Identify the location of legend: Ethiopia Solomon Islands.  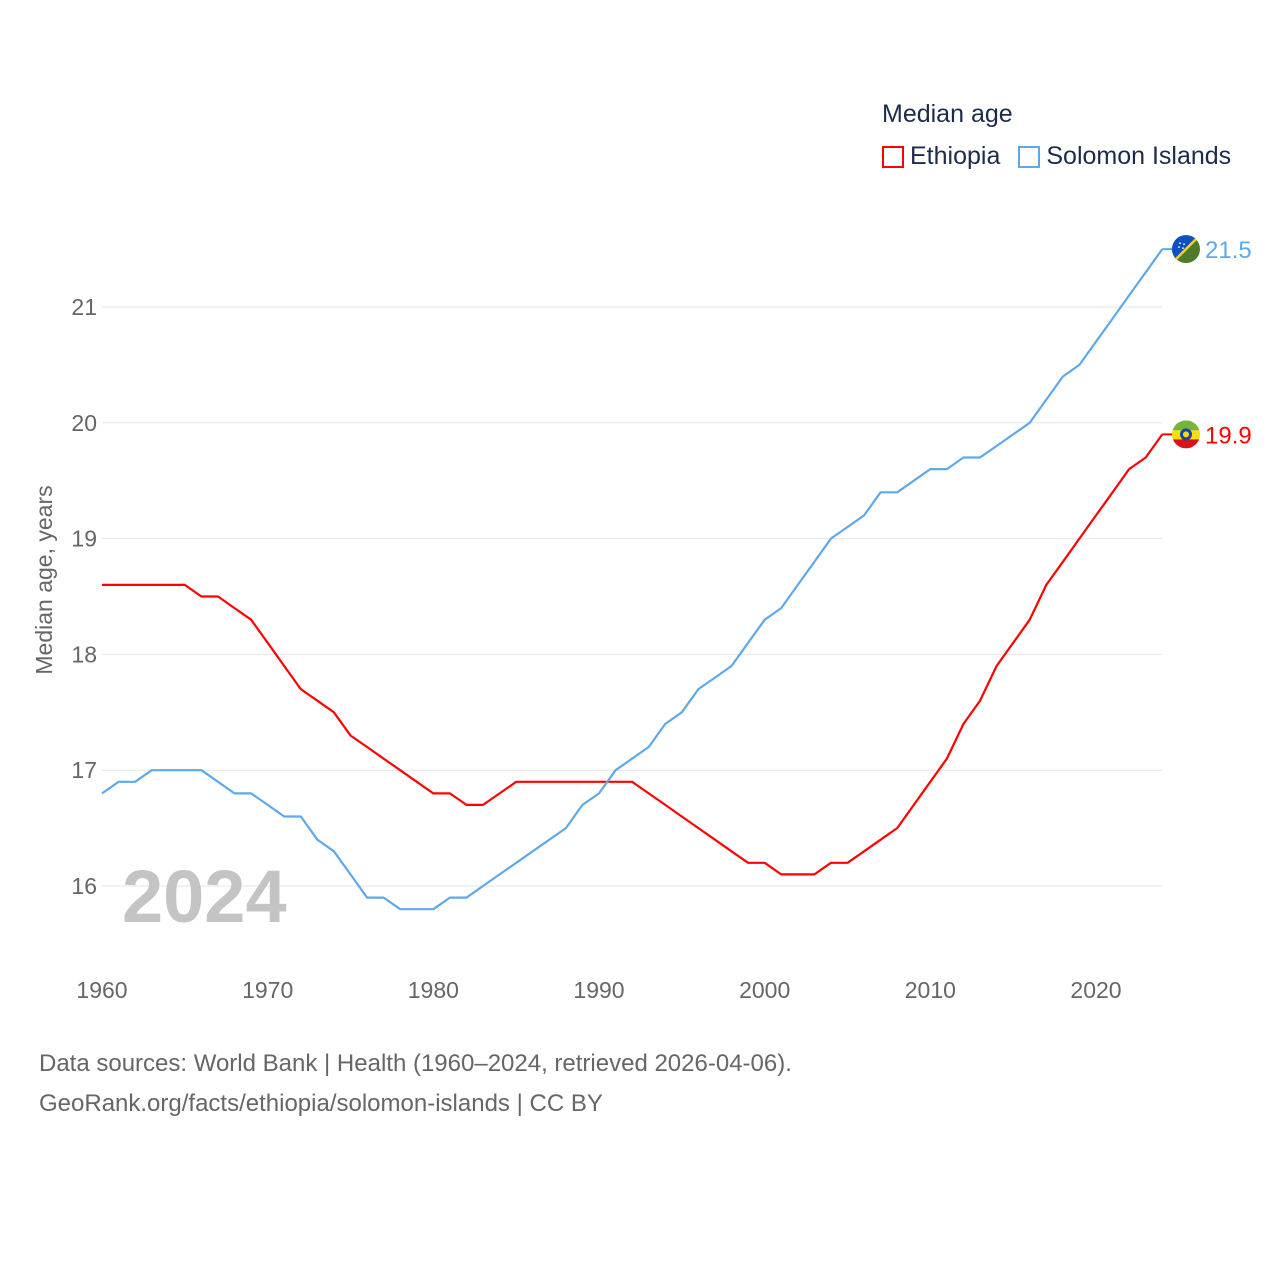
(1056, 156).